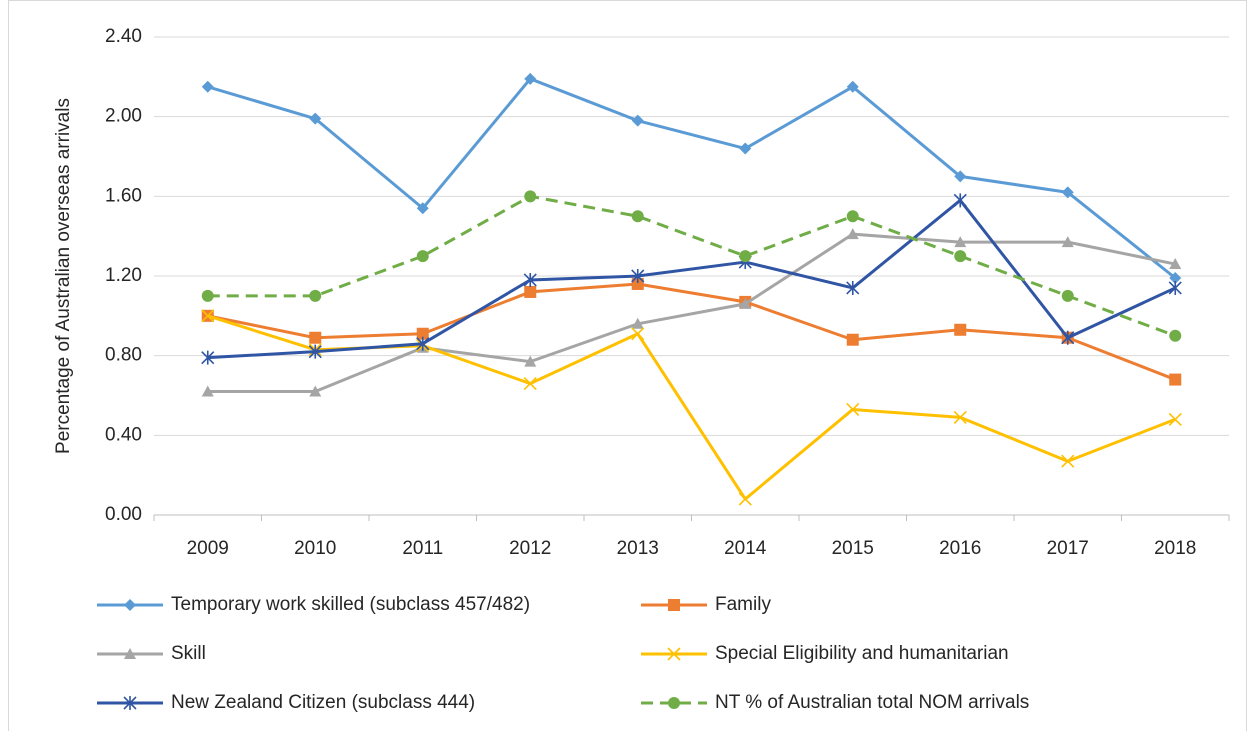  I want to click on x-tick-label: 2011, so click(422, 548).